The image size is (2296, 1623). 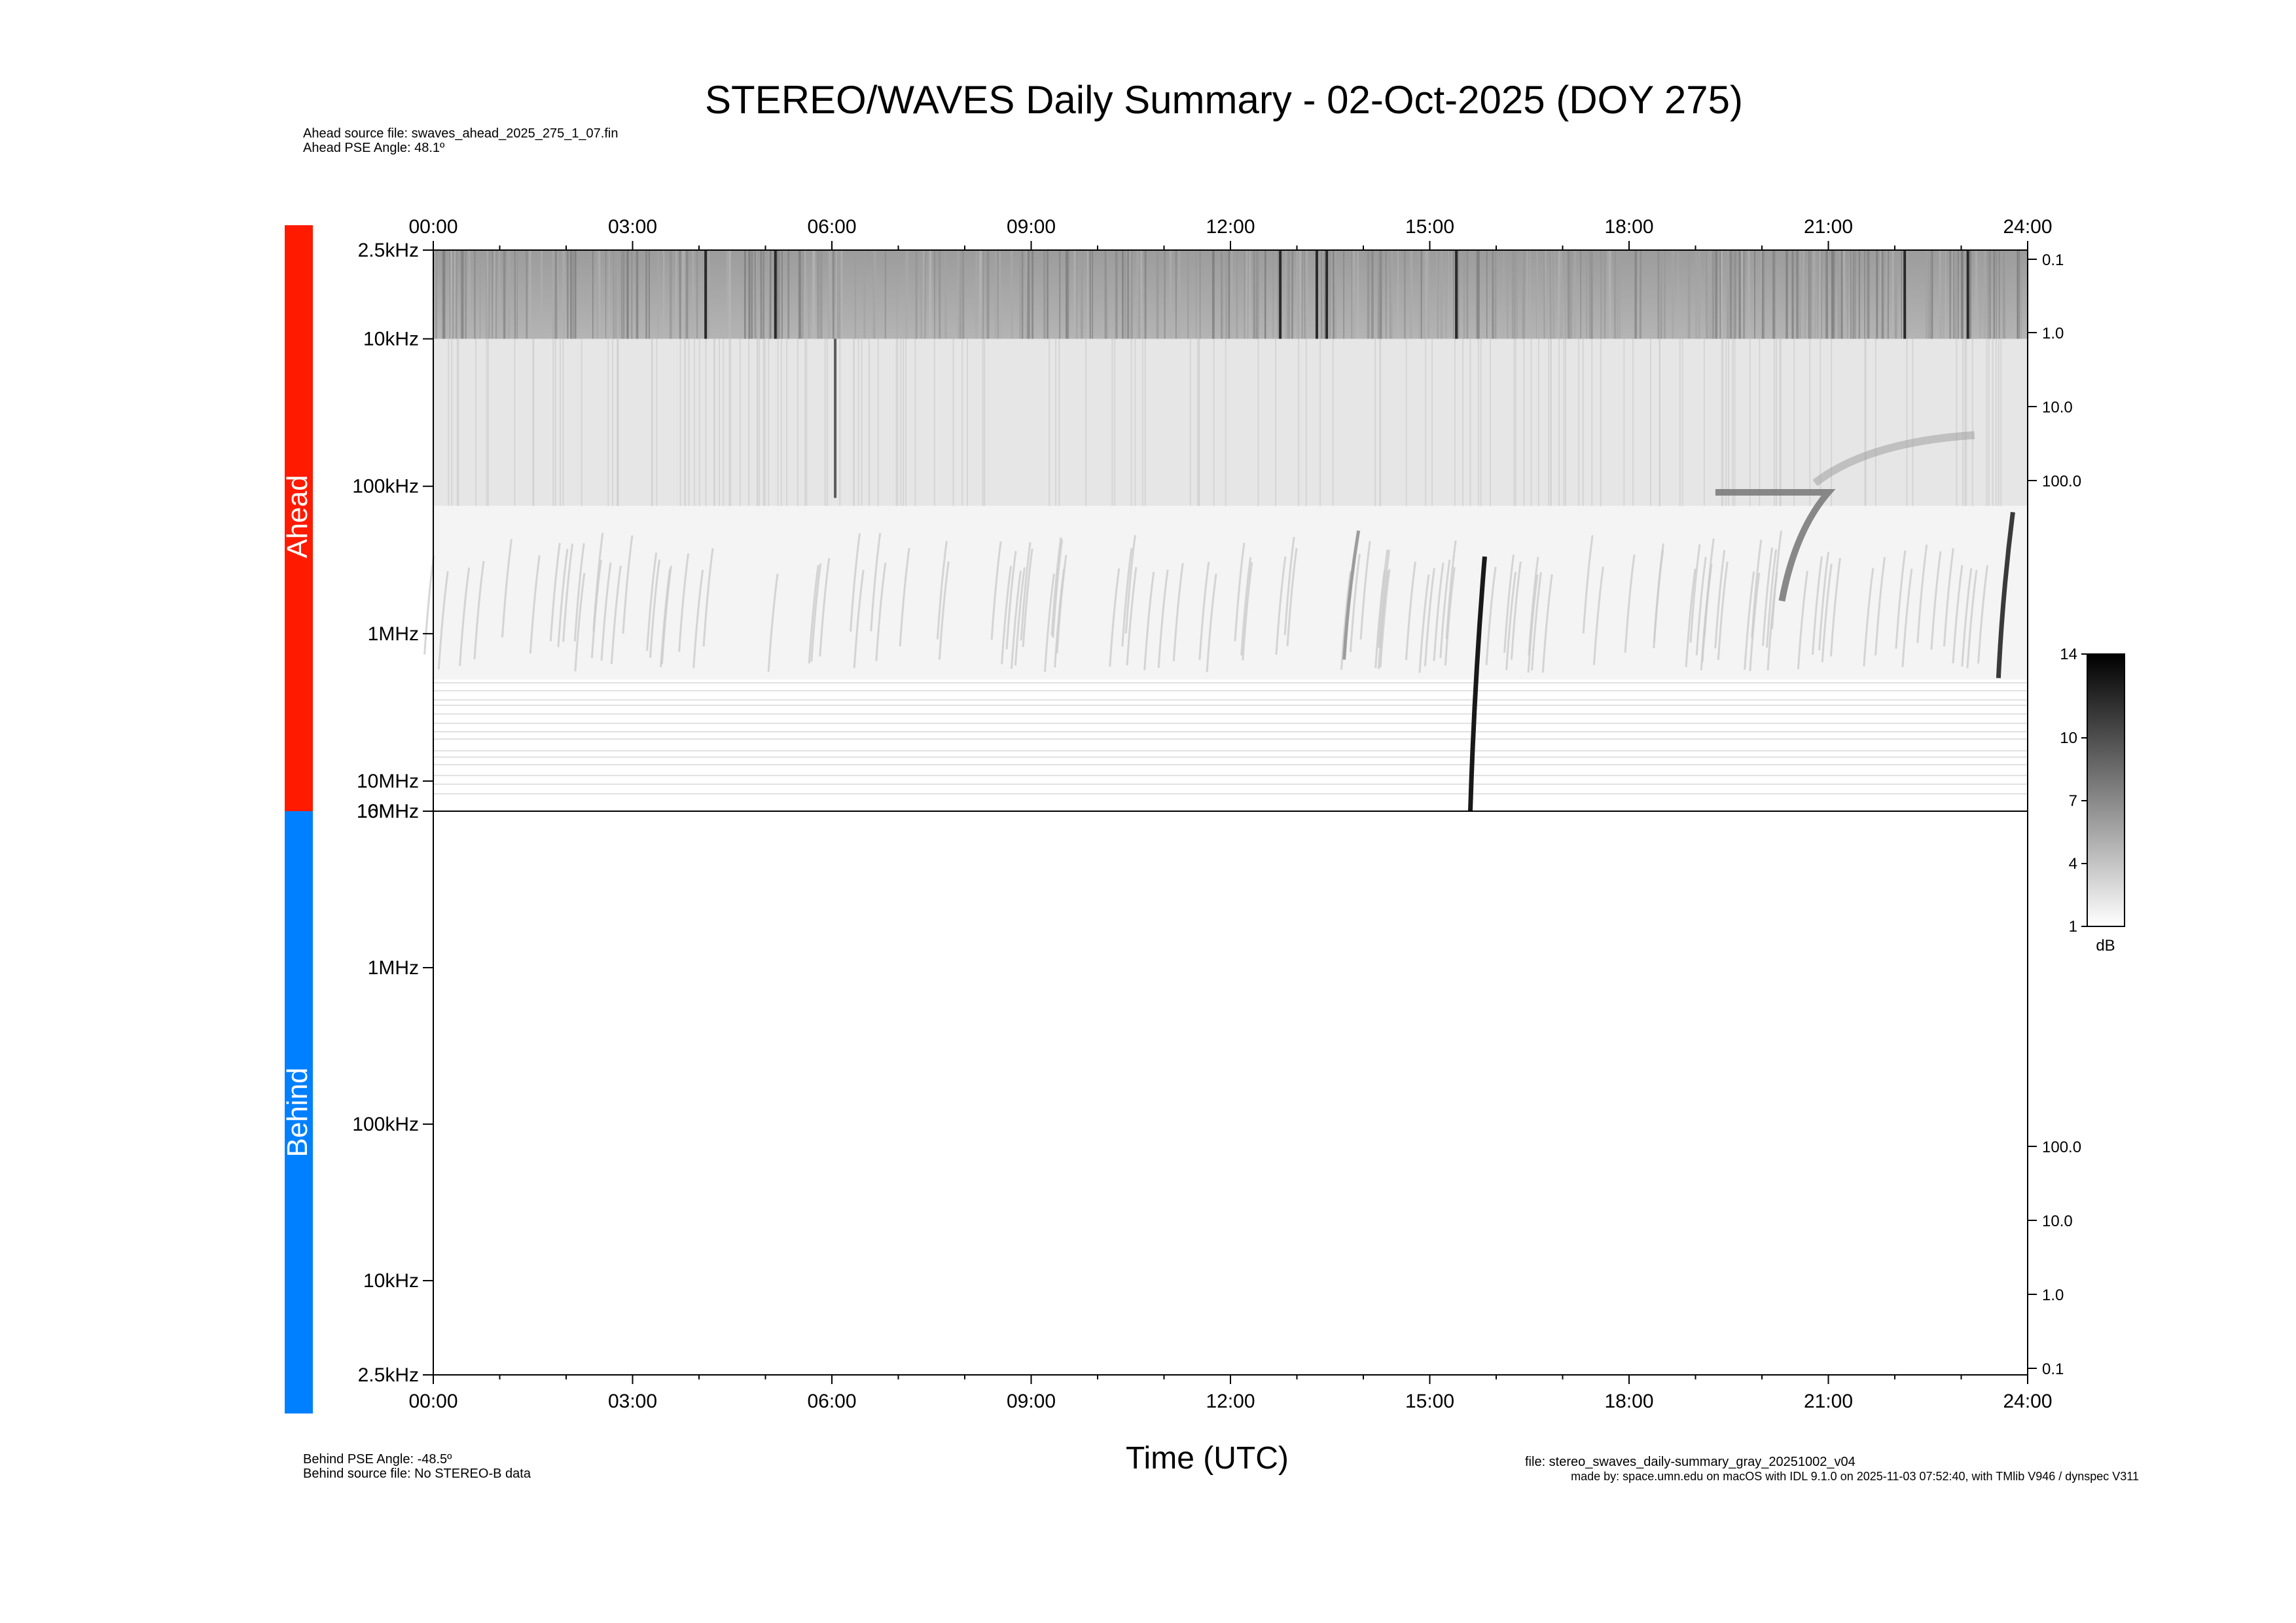 What do you see at coordinates (391, 339) in the screenshot?
I see `ahead-y-tick: 10kHz` at bounding box center [391, 339].